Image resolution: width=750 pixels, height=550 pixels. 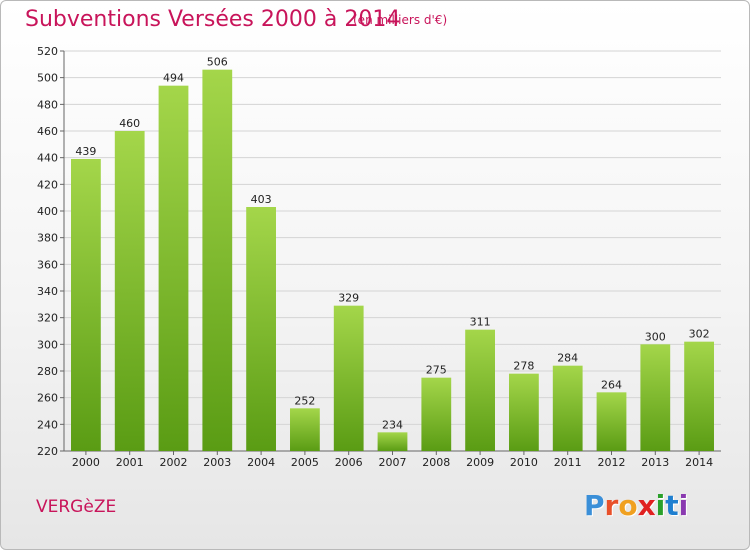 I want to click on y-tick-label: 380, so click(x=47, y=238).